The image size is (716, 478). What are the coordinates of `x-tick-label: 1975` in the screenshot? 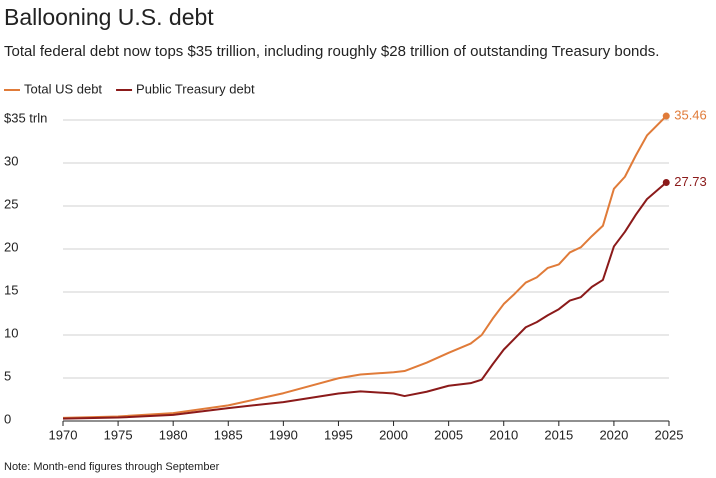 It's located at (118, 434).